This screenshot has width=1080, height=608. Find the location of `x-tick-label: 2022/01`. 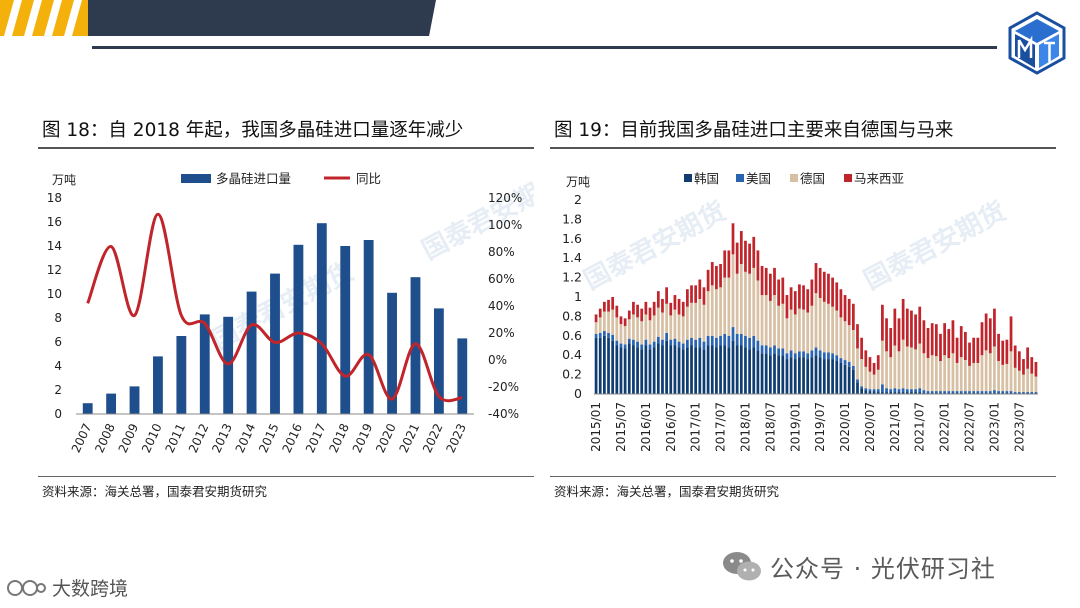

x-tick-label: 2022/01 is located at coordinates (945, 427).